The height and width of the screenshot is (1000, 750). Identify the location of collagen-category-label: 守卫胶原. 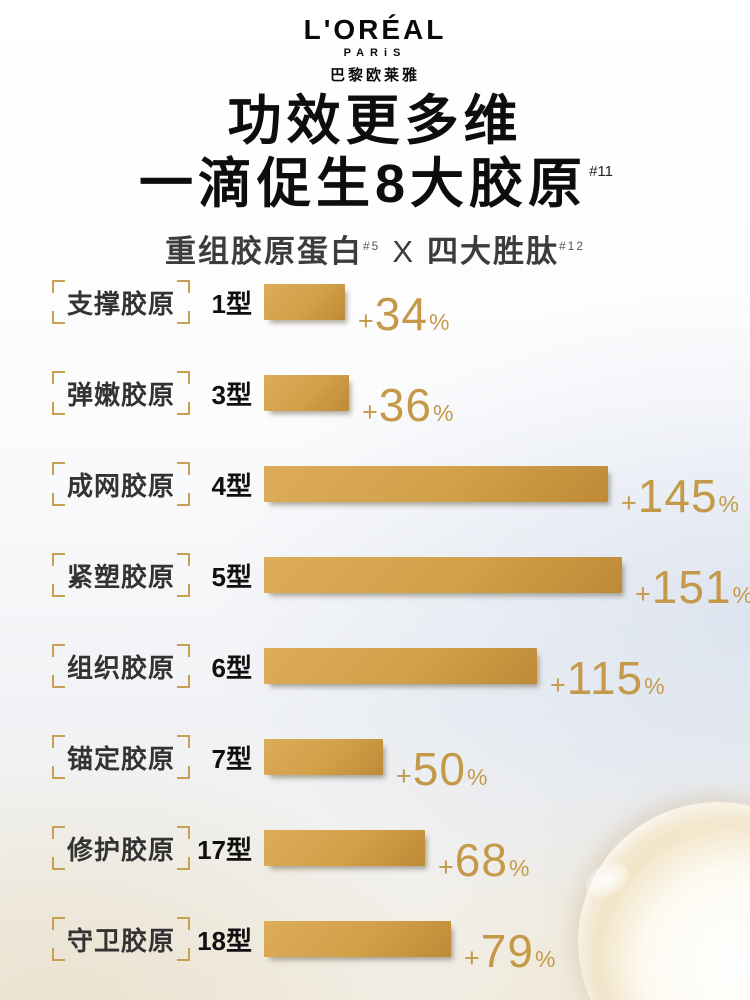
(121, 939).